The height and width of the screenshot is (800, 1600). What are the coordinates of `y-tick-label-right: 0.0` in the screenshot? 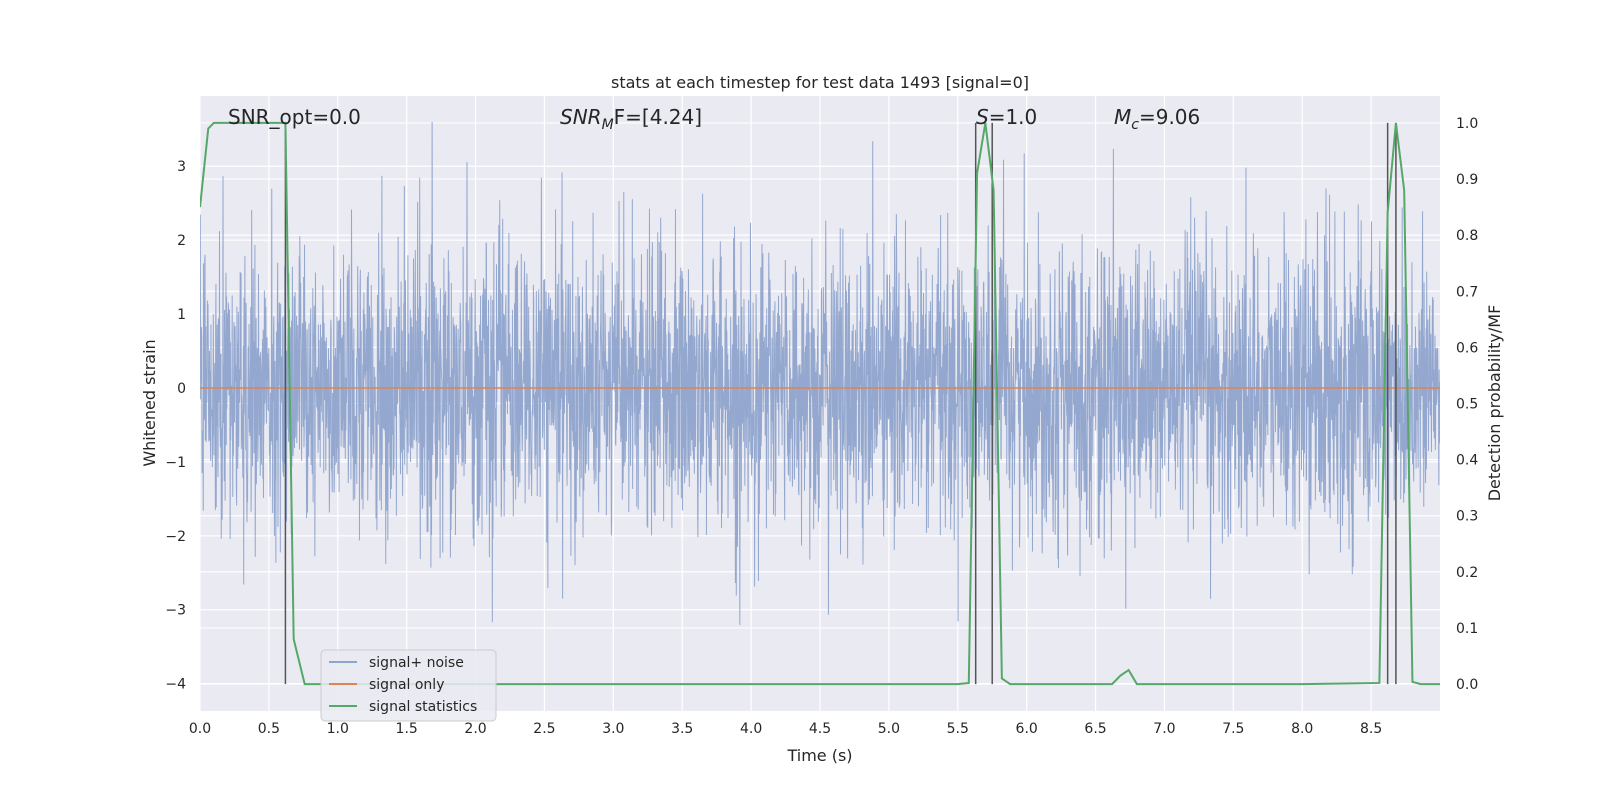 It's located at (1467, 685).